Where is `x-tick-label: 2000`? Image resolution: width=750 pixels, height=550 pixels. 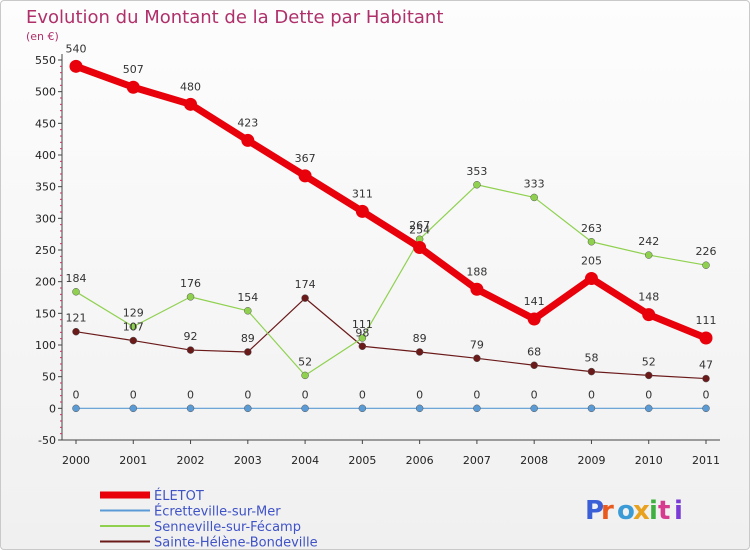
x-tick-label: 2000 is located at coordinates (76, 460).